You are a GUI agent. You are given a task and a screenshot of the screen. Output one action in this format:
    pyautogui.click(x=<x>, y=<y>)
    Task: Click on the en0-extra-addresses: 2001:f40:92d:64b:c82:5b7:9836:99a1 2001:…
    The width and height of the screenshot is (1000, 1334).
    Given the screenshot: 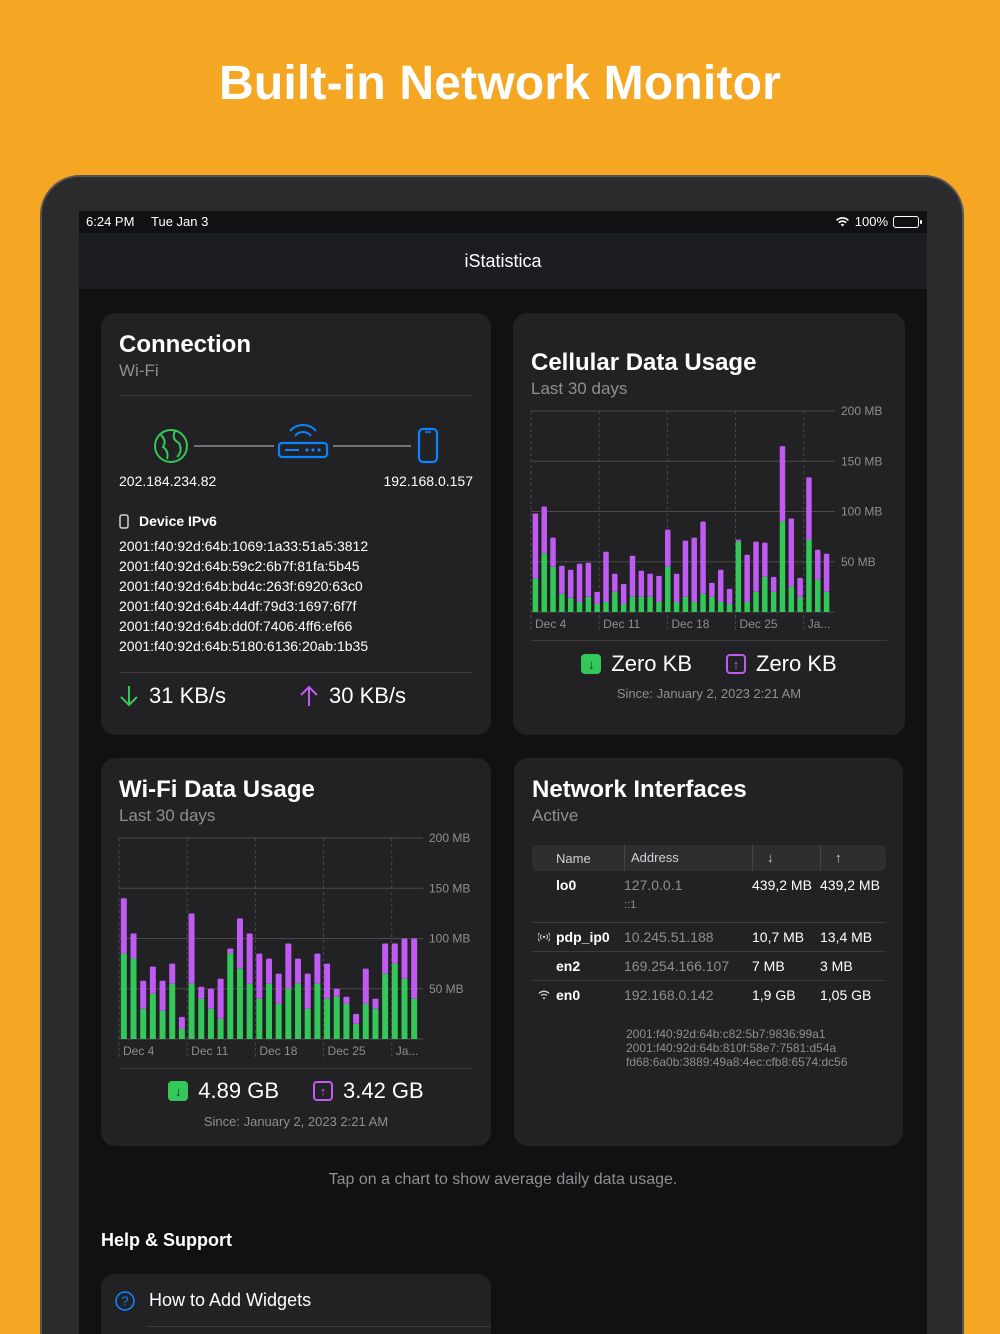 What is the action you would take?
    pyautogui.click(x=737, y=1048)
    